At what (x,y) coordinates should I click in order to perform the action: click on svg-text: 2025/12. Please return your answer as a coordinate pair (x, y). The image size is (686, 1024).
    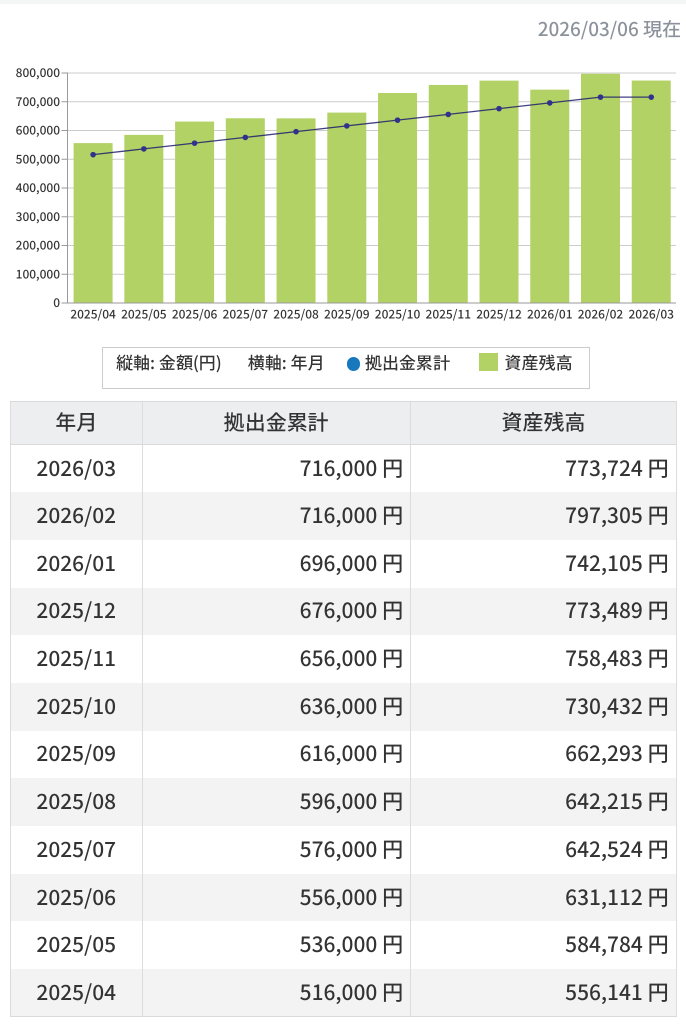
    Looking at the image, I should click on (499, 314).